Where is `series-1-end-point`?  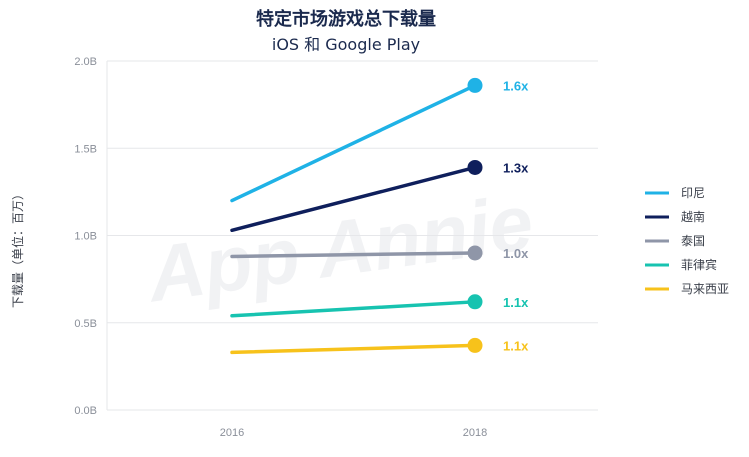 series-1-end-point is located at coordinates (475, 167).